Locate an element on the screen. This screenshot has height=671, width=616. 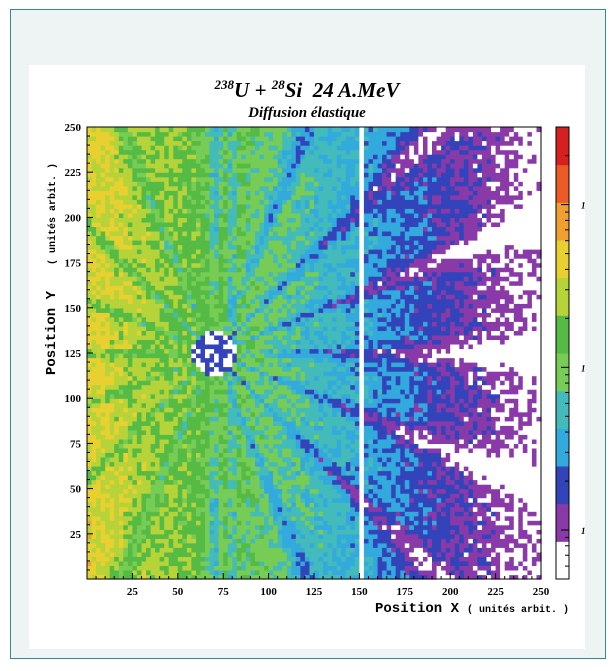
target-label: Si is located at coordinates (293, 90).